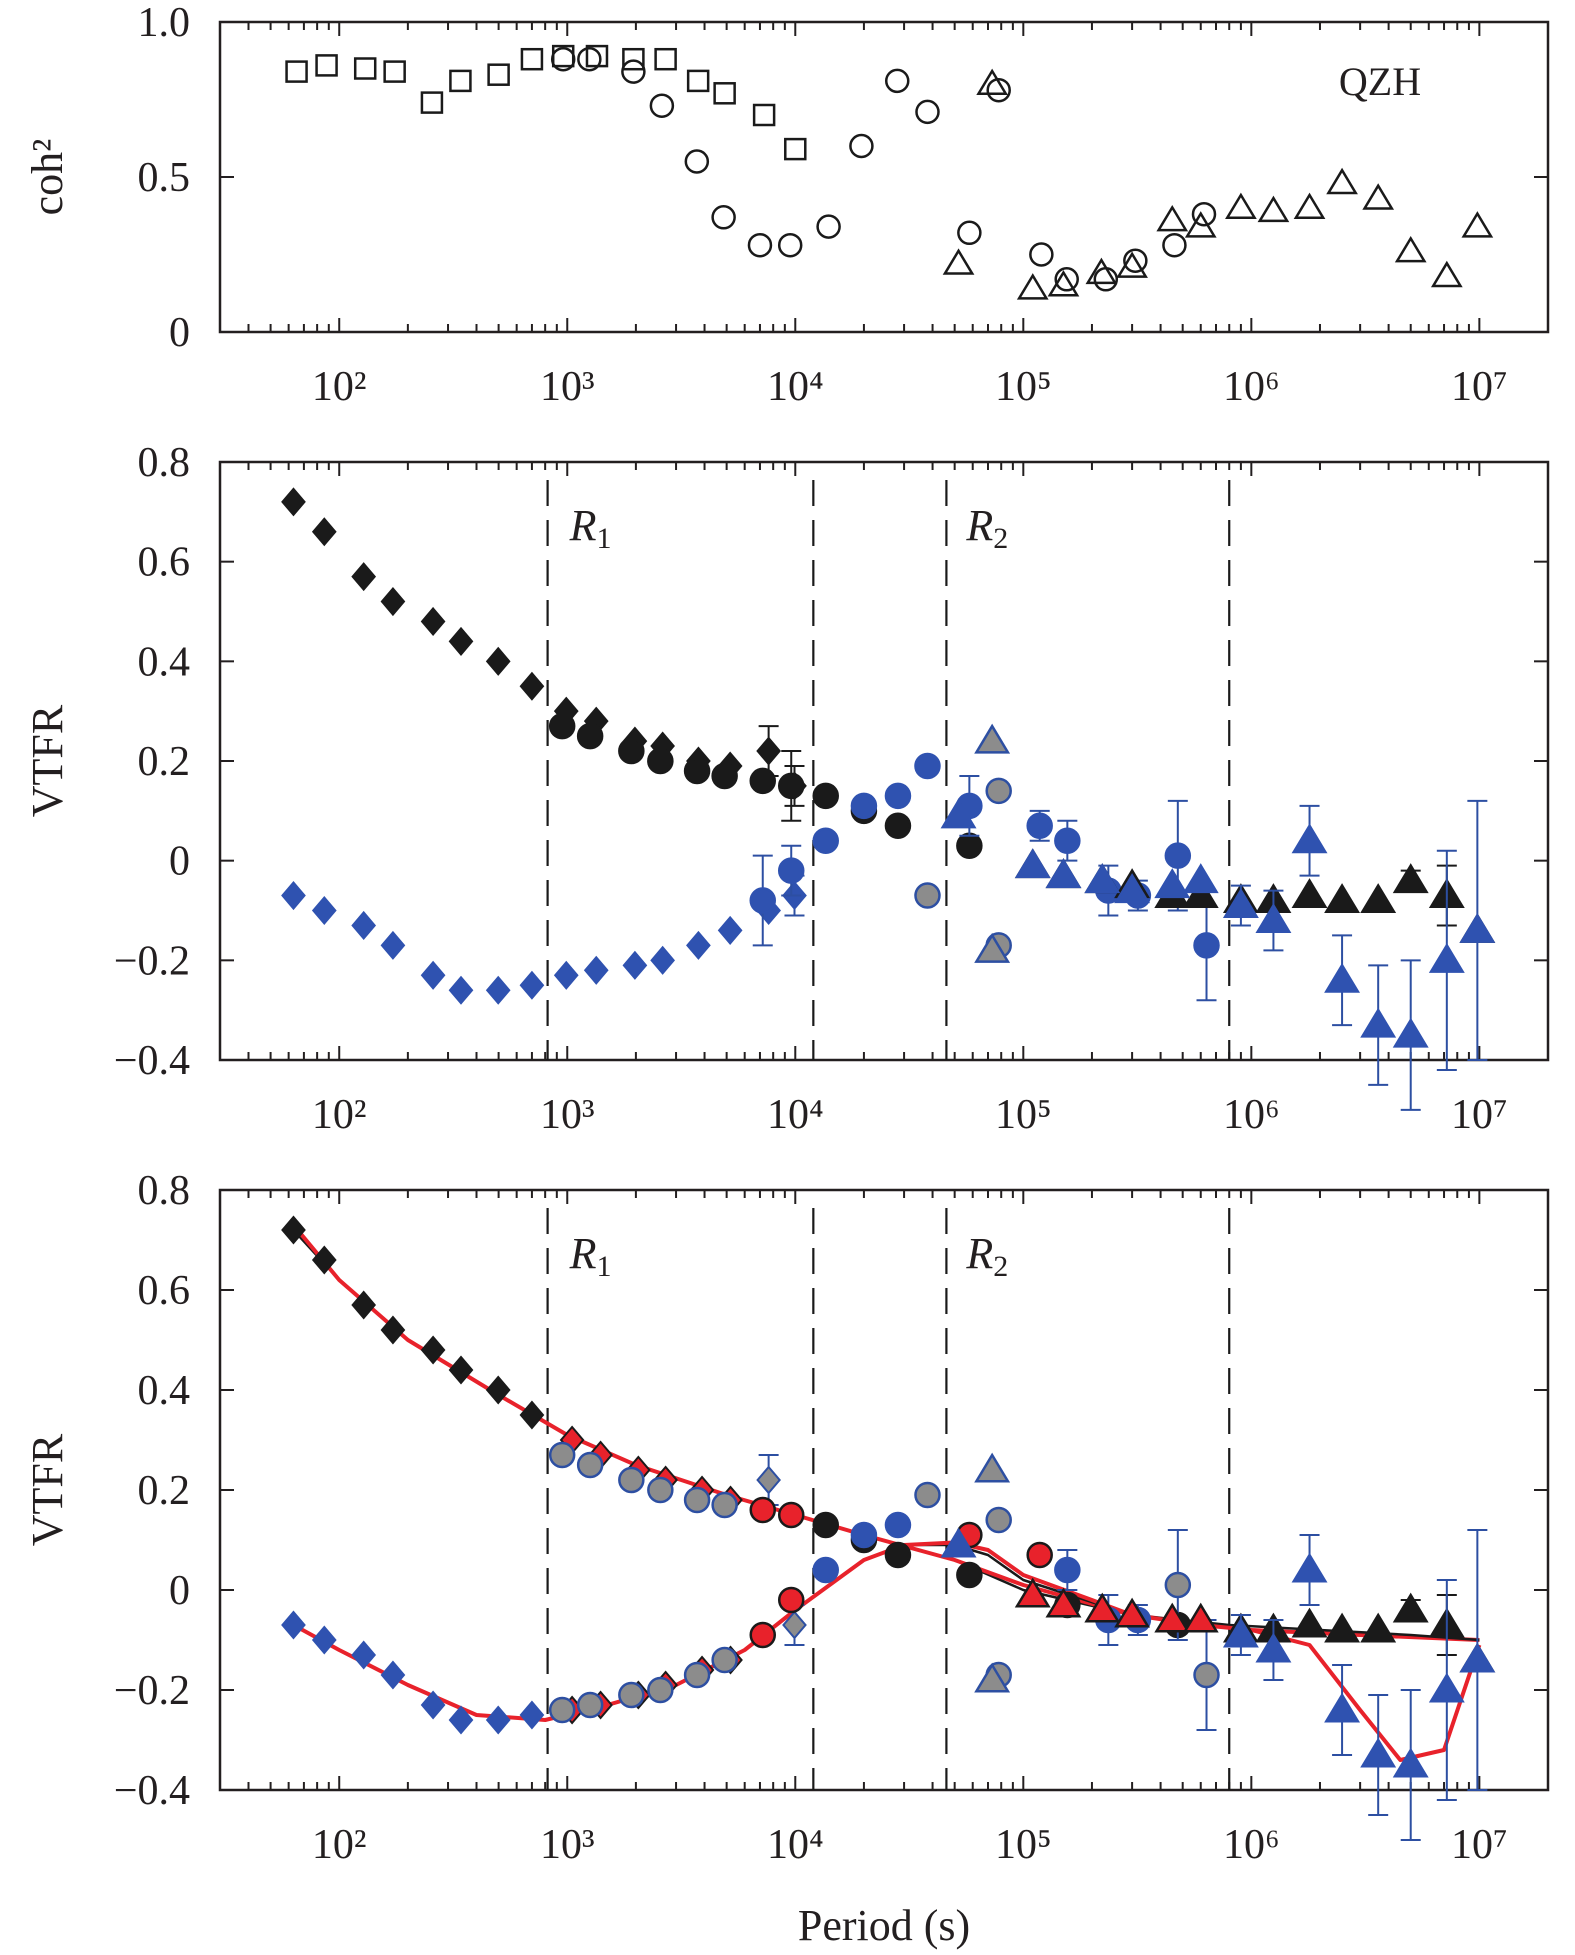 The width and height of the screenshot is (1575, 1955). I want to click on x-tick-label: 10⁵, so click(1023, 1845).